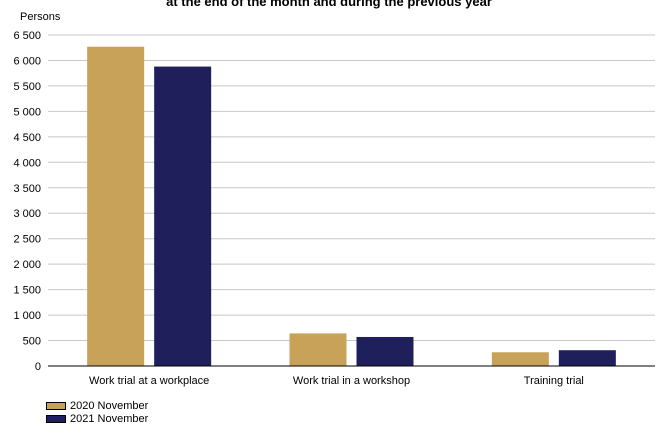 The image size is (658, 428). What do you see at coordinates (27, 138) in the screenshot?
I see `y-tick-label: 4 500` at bounding box center [27, 138].